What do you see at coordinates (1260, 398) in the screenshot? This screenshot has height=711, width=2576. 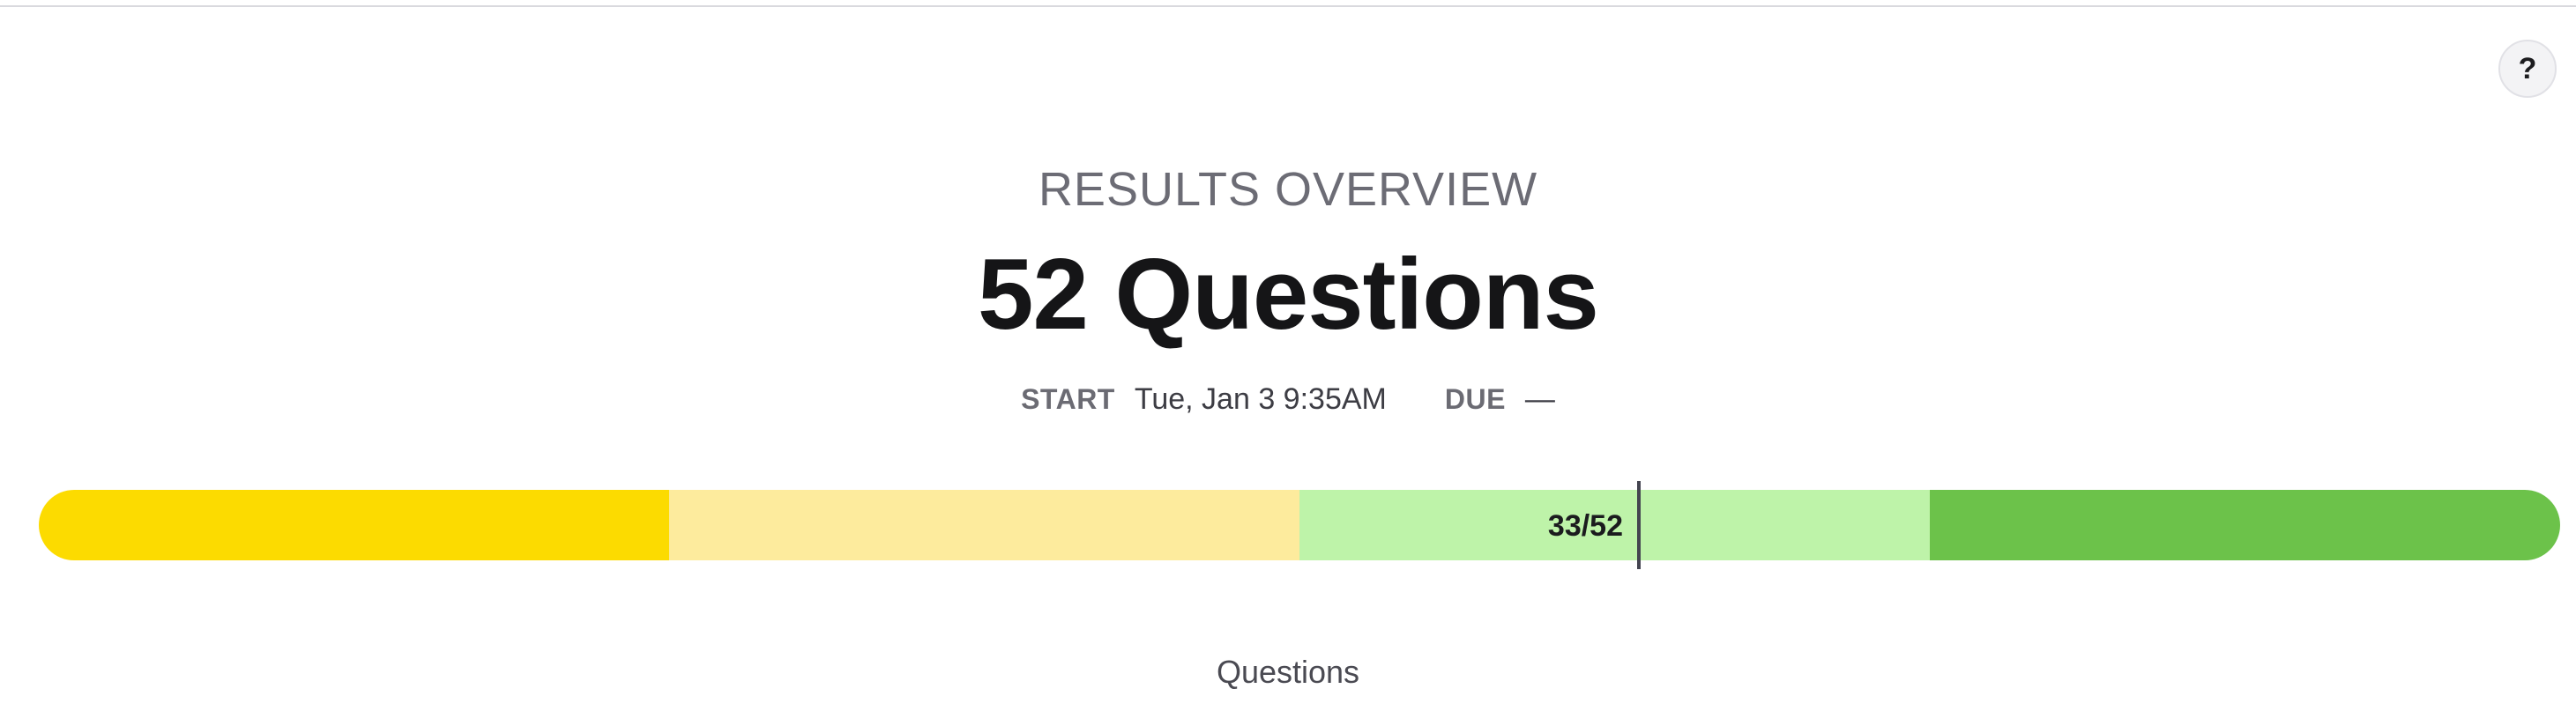 I see `start-value: Tue, Jan 3 9:35AM` at bounding box center [1260, 398].